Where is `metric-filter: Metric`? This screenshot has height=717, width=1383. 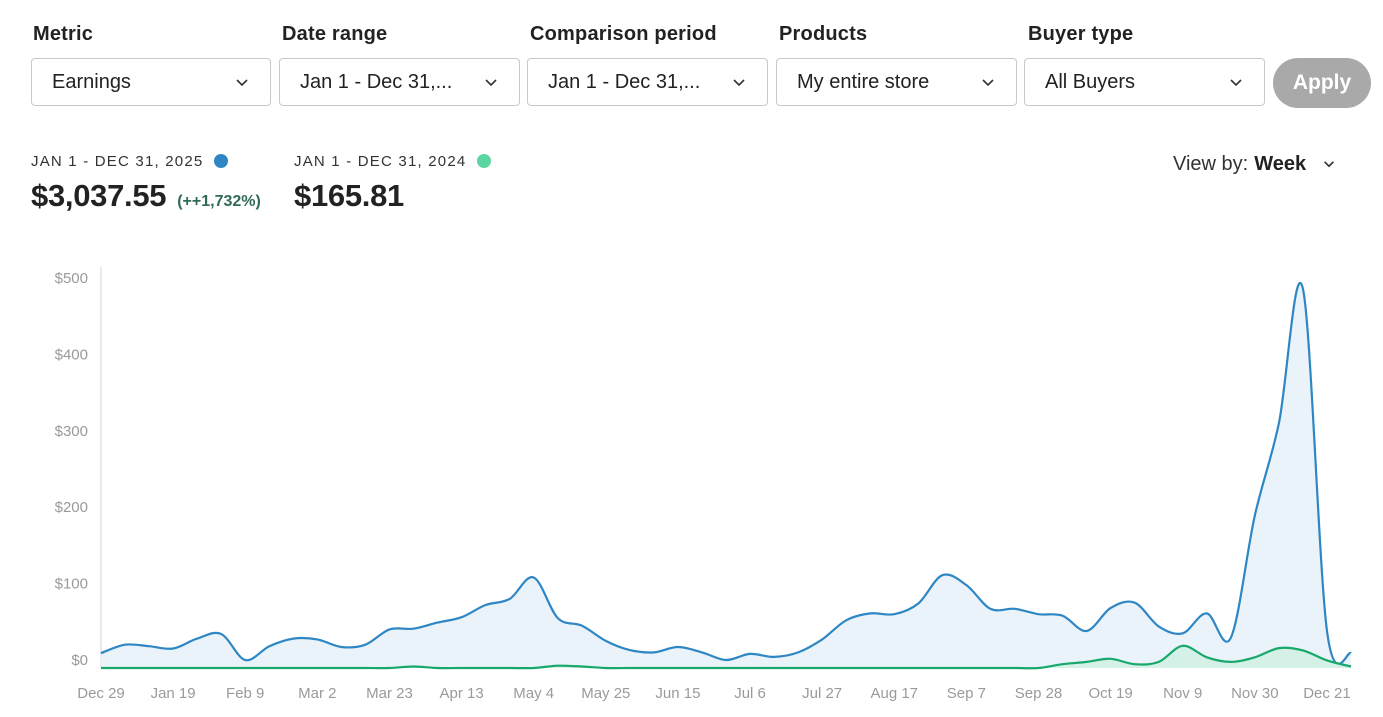
metric-filter: Metric is located at coordinates (62, 34).